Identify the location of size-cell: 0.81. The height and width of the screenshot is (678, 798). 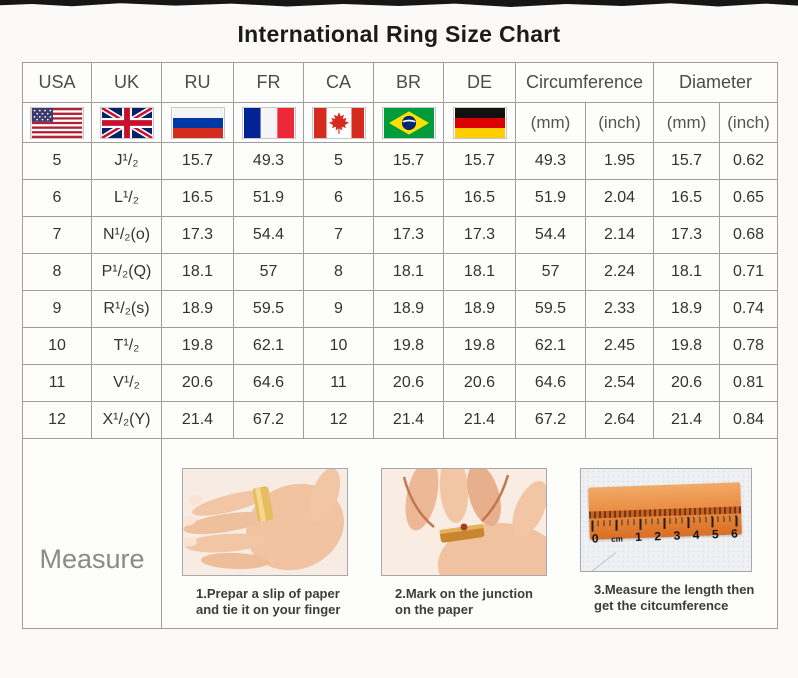
(749, 383).